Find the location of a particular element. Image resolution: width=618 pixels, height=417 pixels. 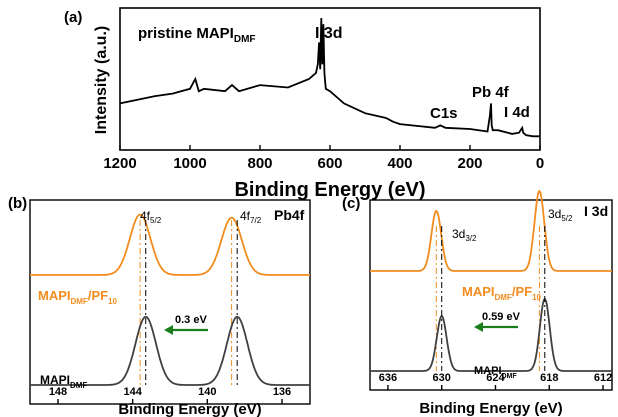

peak-label-i4d: I 4d is located at coordinates (517, 112).